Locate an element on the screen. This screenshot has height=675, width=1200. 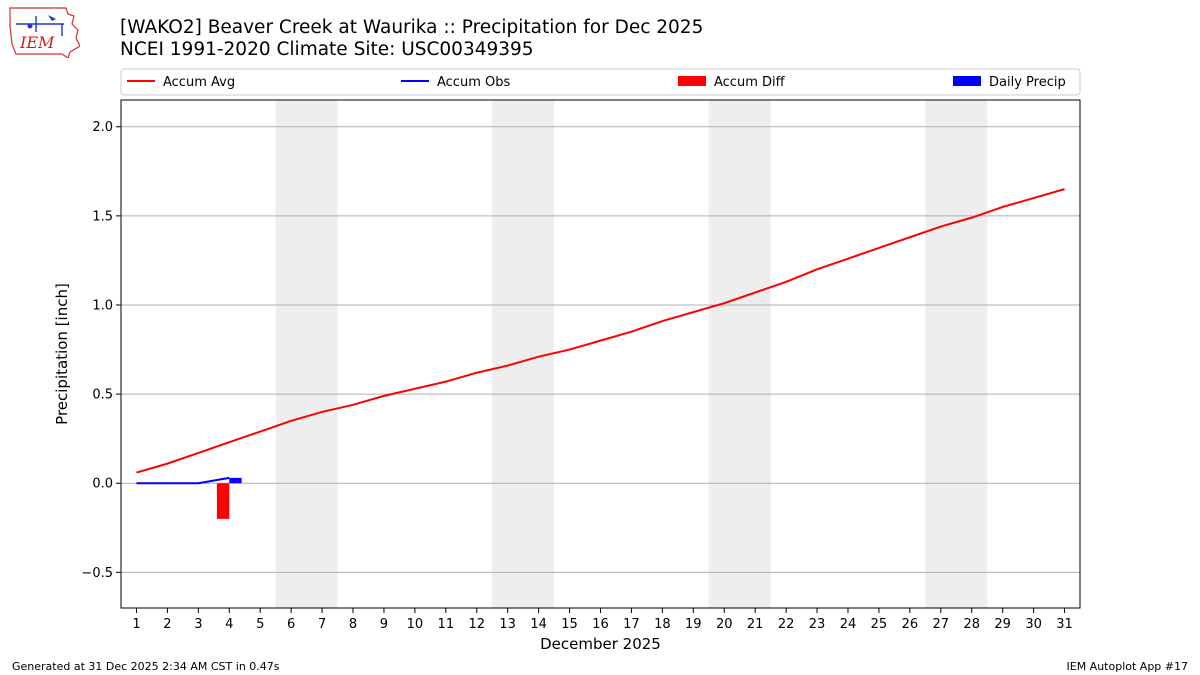
x-tick-label: 15 is located at coordinates (569, 624).